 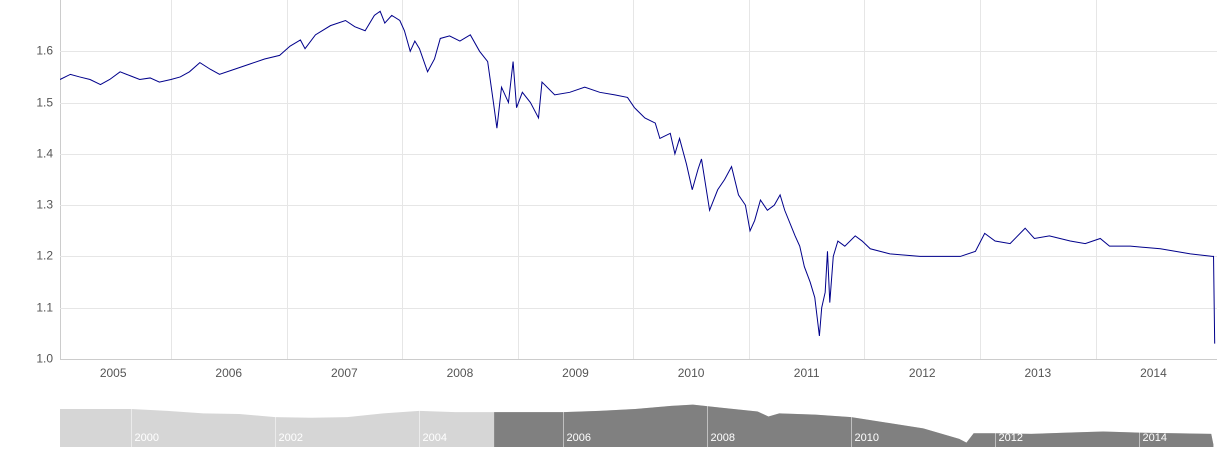 I want to click on y-tick-label: 1.6, so click(x=44, y=51).